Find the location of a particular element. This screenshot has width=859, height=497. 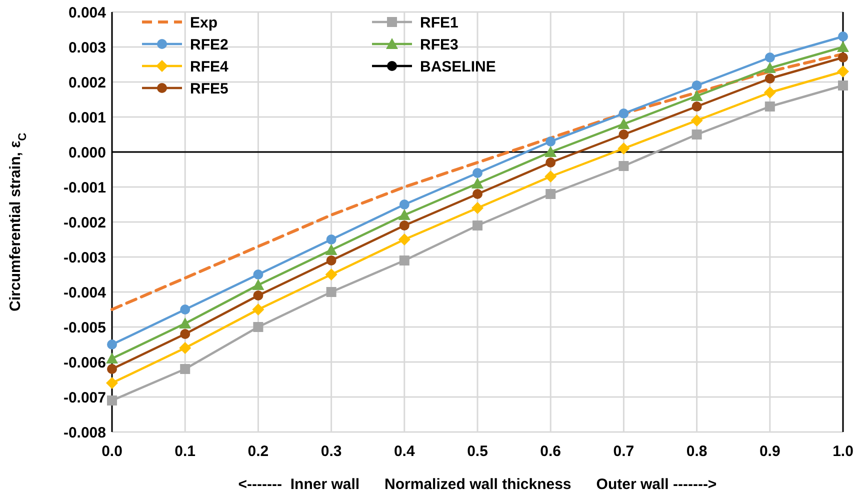

x-tick-label: 0.0 is located at coordinates (112, 451).